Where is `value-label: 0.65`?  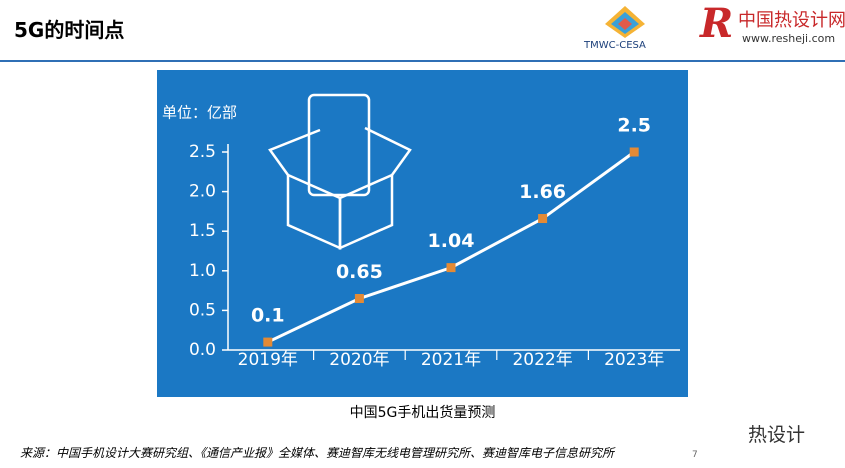
value-label: 0.65 is located at coordinates (359, 272).